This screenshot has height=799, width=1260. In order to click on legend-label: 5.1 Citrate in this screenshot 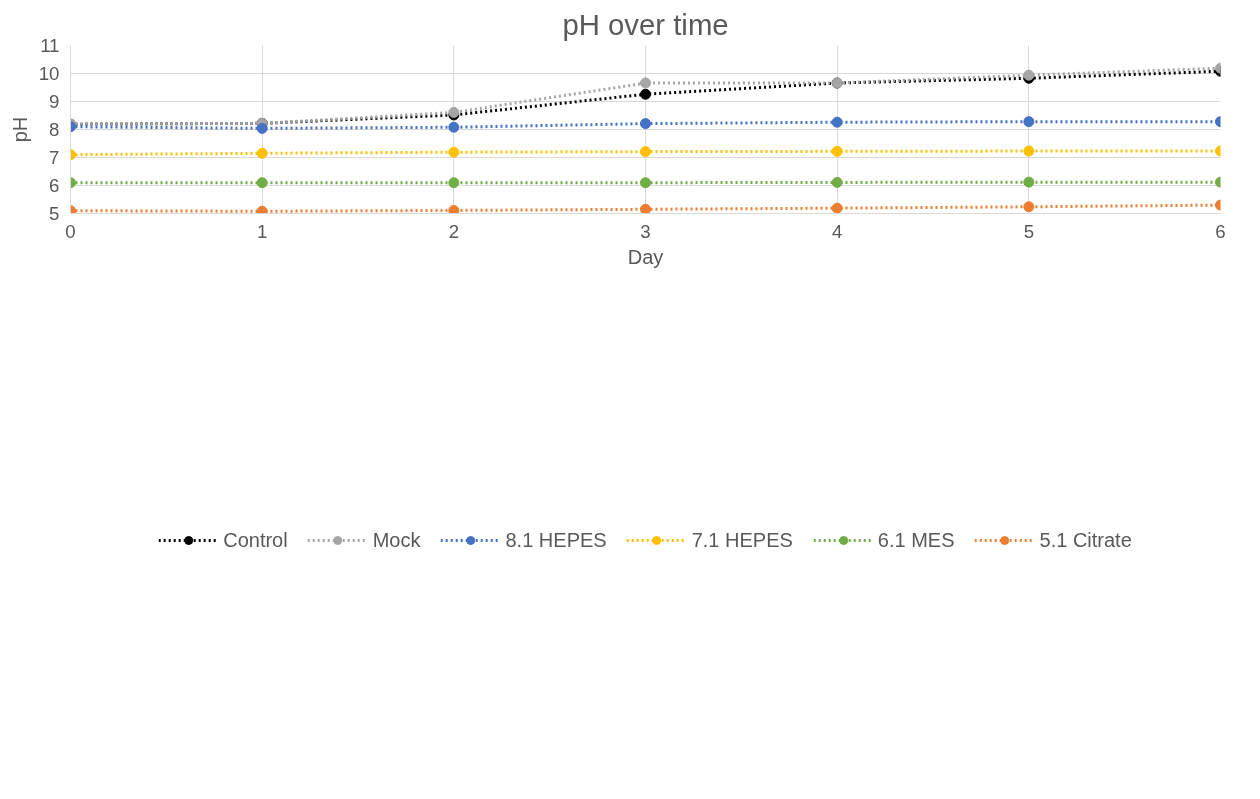, I will do `click(1085, 540)`.